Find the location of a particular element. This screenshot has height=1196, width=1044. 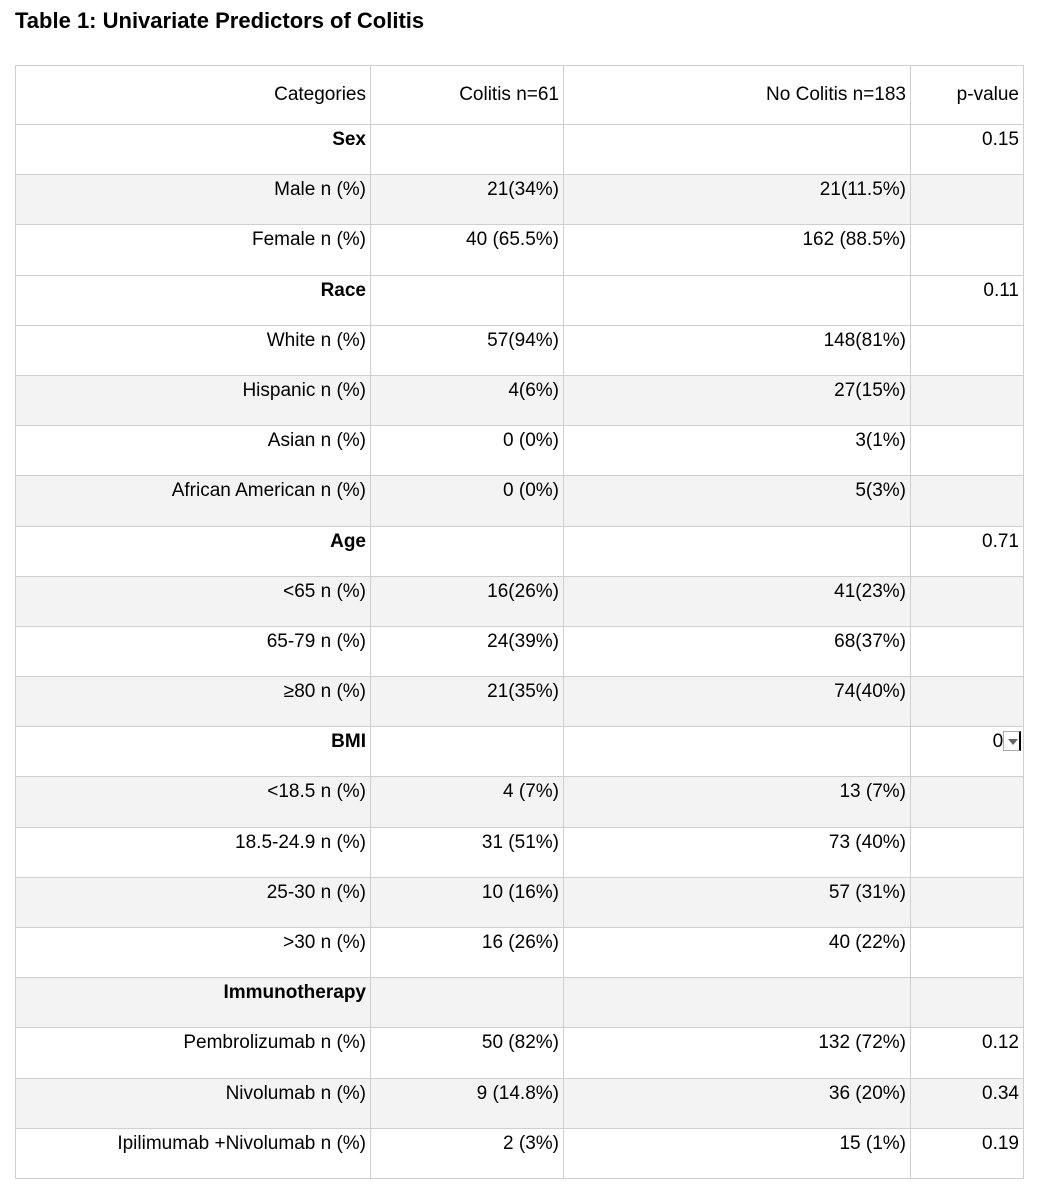

table-cell: 21(35%) is located at coordinates (467, 702).